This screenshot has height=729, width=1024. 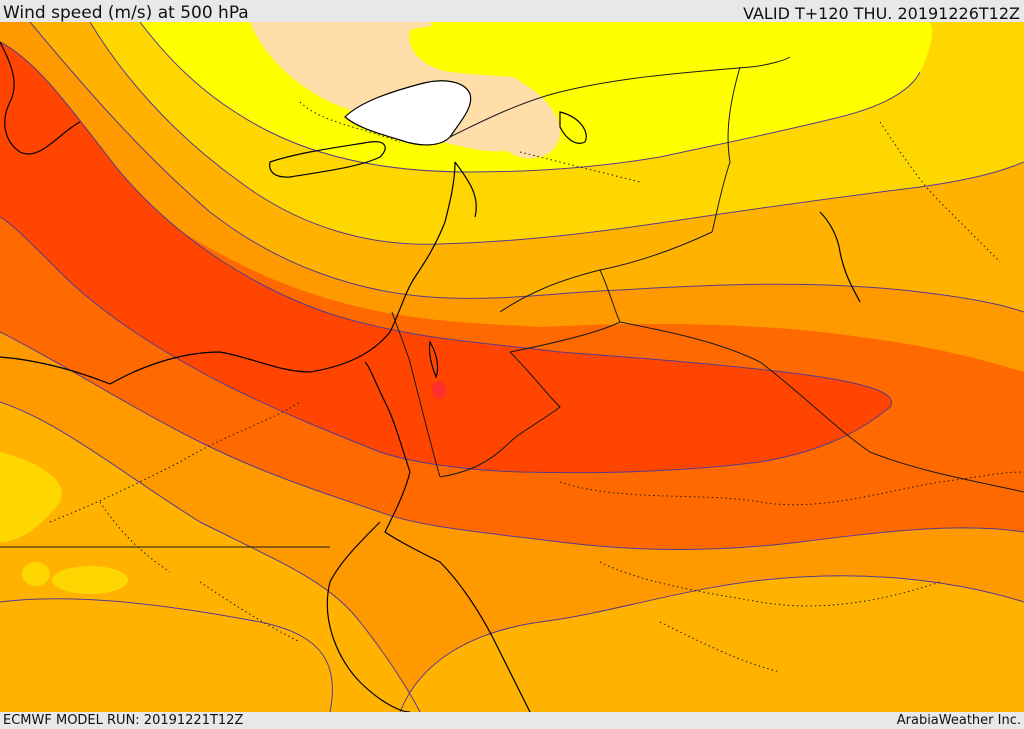 I want to click on map-title: Wind speed (m/s) at 500 hPa, so click(x=126, y=13).